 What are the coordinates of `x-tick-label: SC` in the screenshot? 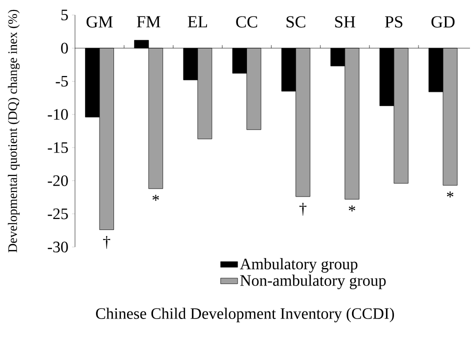 It's located at (296, 22).